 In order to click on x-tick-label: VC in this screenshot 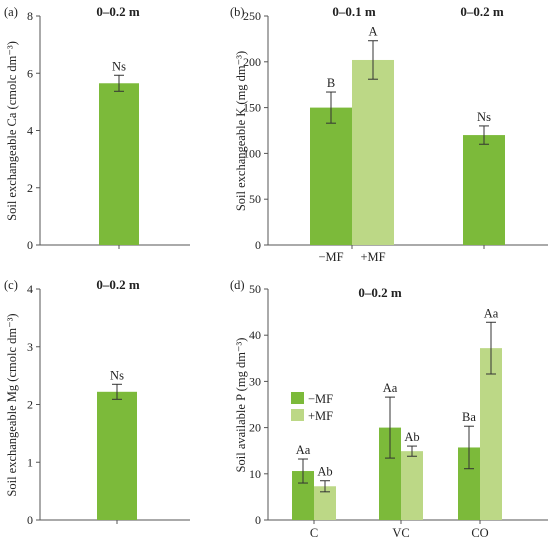, I will do `click(400, 533)`.